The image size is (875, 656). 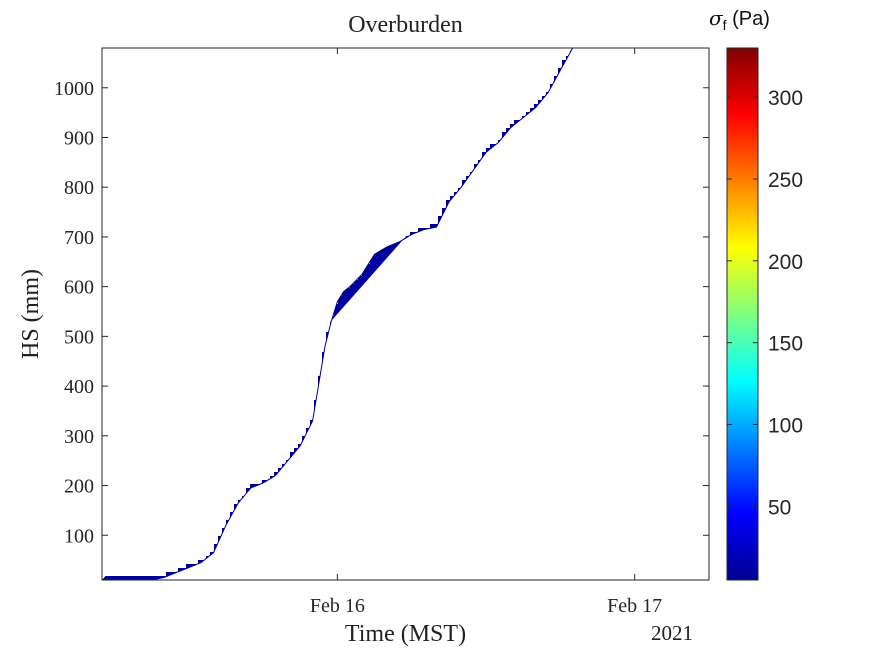 What do you see at coordinates (405, 25) in the screenshot?
I see `chart-title: Overburden` at bounding box center [405, 25].